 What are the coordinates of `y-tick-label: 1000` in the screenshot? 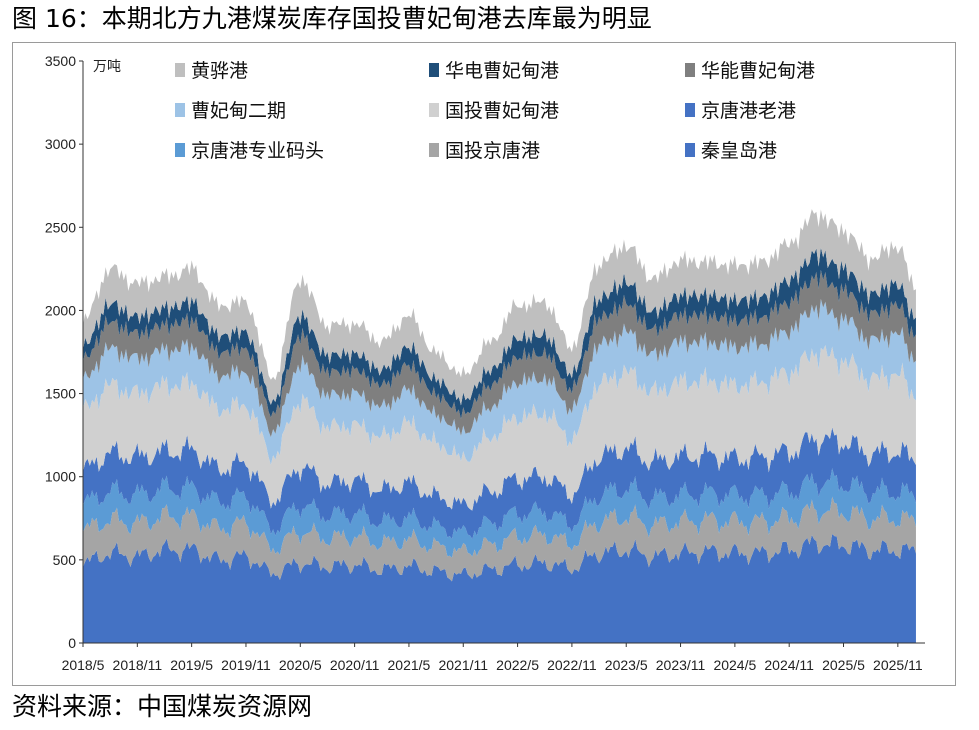 It's located at (60, 477).